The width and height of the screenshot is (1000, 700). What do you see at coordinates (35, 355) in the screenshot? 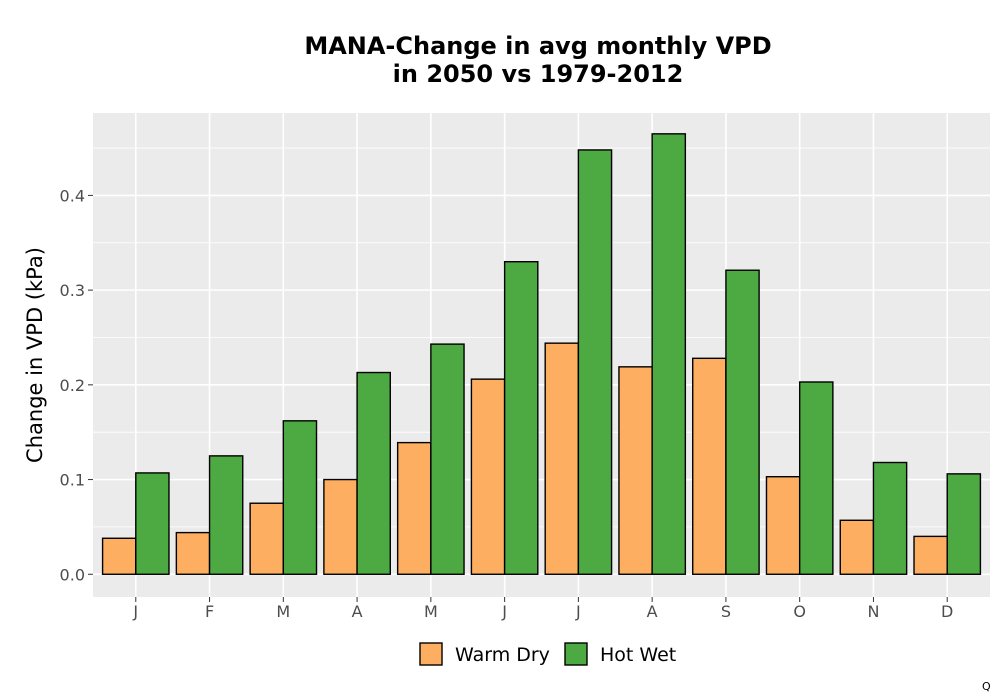
I see `y-axis-title: Change in VPD (kPa)` at bounding box center [35, 355].